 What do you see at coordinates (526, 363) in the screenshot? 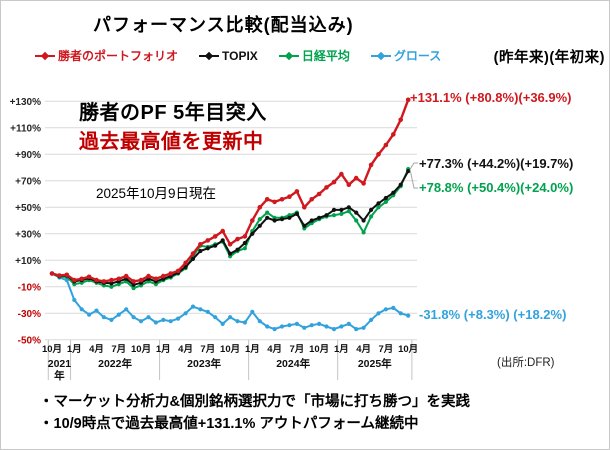
I see `source-note: (出所:DFR)` at bounding box center [526, 363].